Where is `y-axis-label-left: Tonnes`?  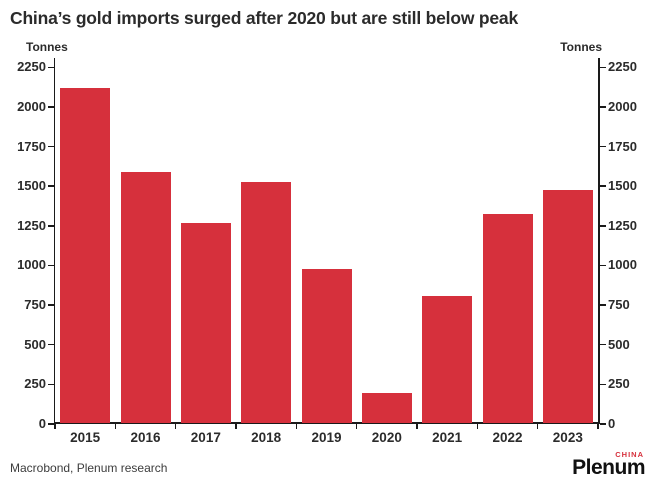 y-axis-label-left: Tonnes is located at coordinates (47, 47).